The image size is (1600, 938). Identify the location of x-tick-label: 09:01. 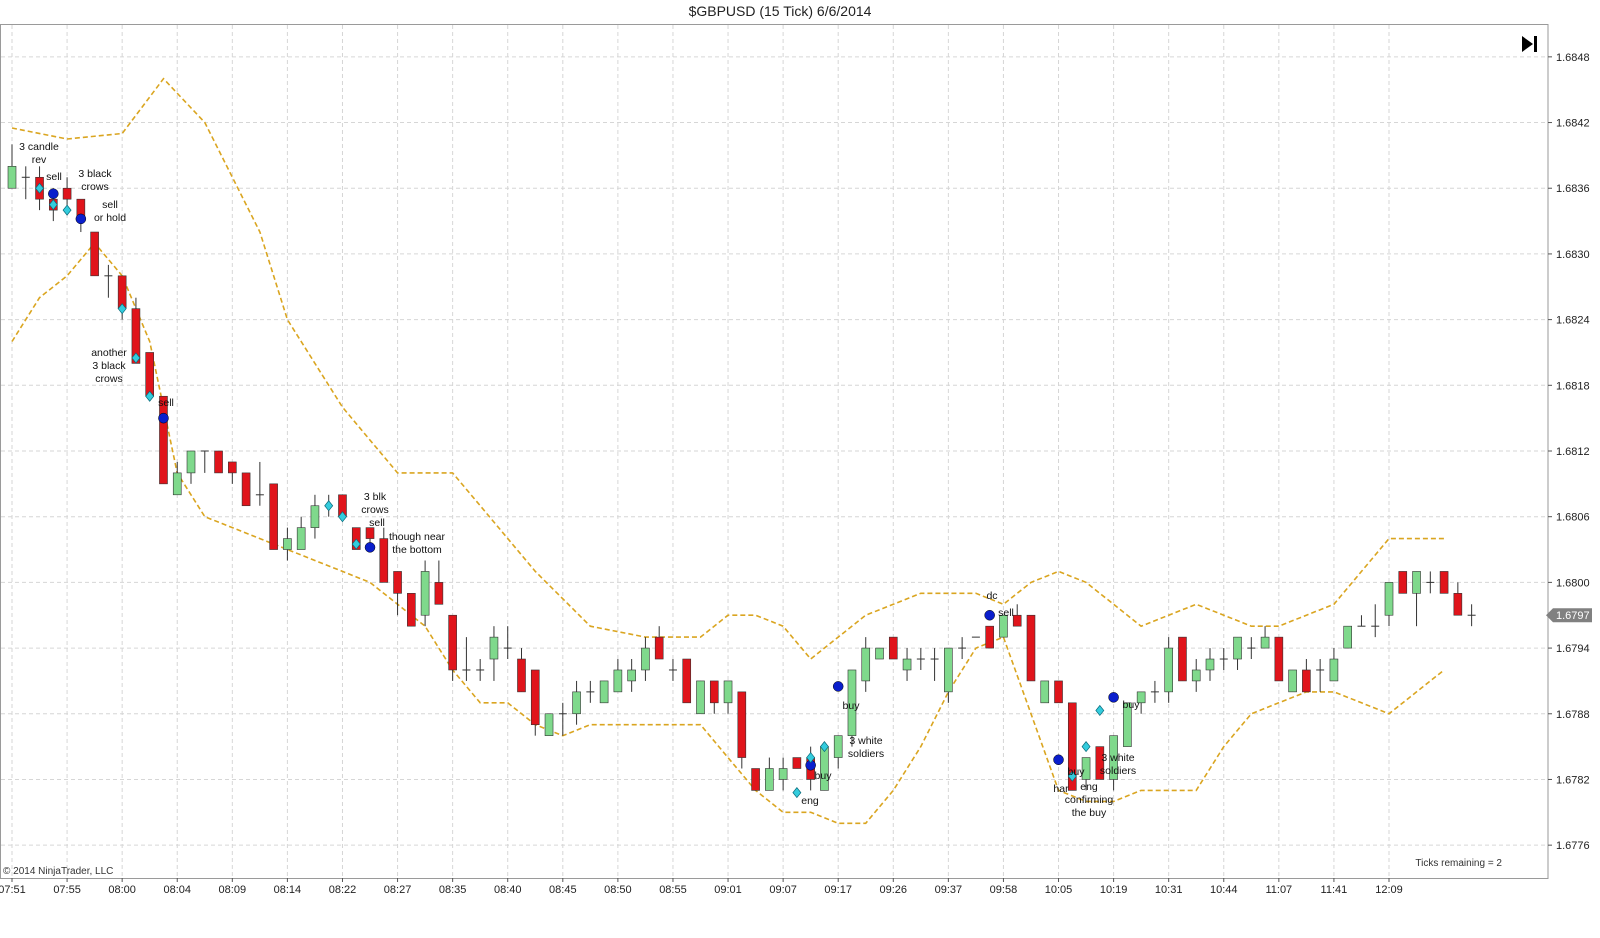
(728, 890).